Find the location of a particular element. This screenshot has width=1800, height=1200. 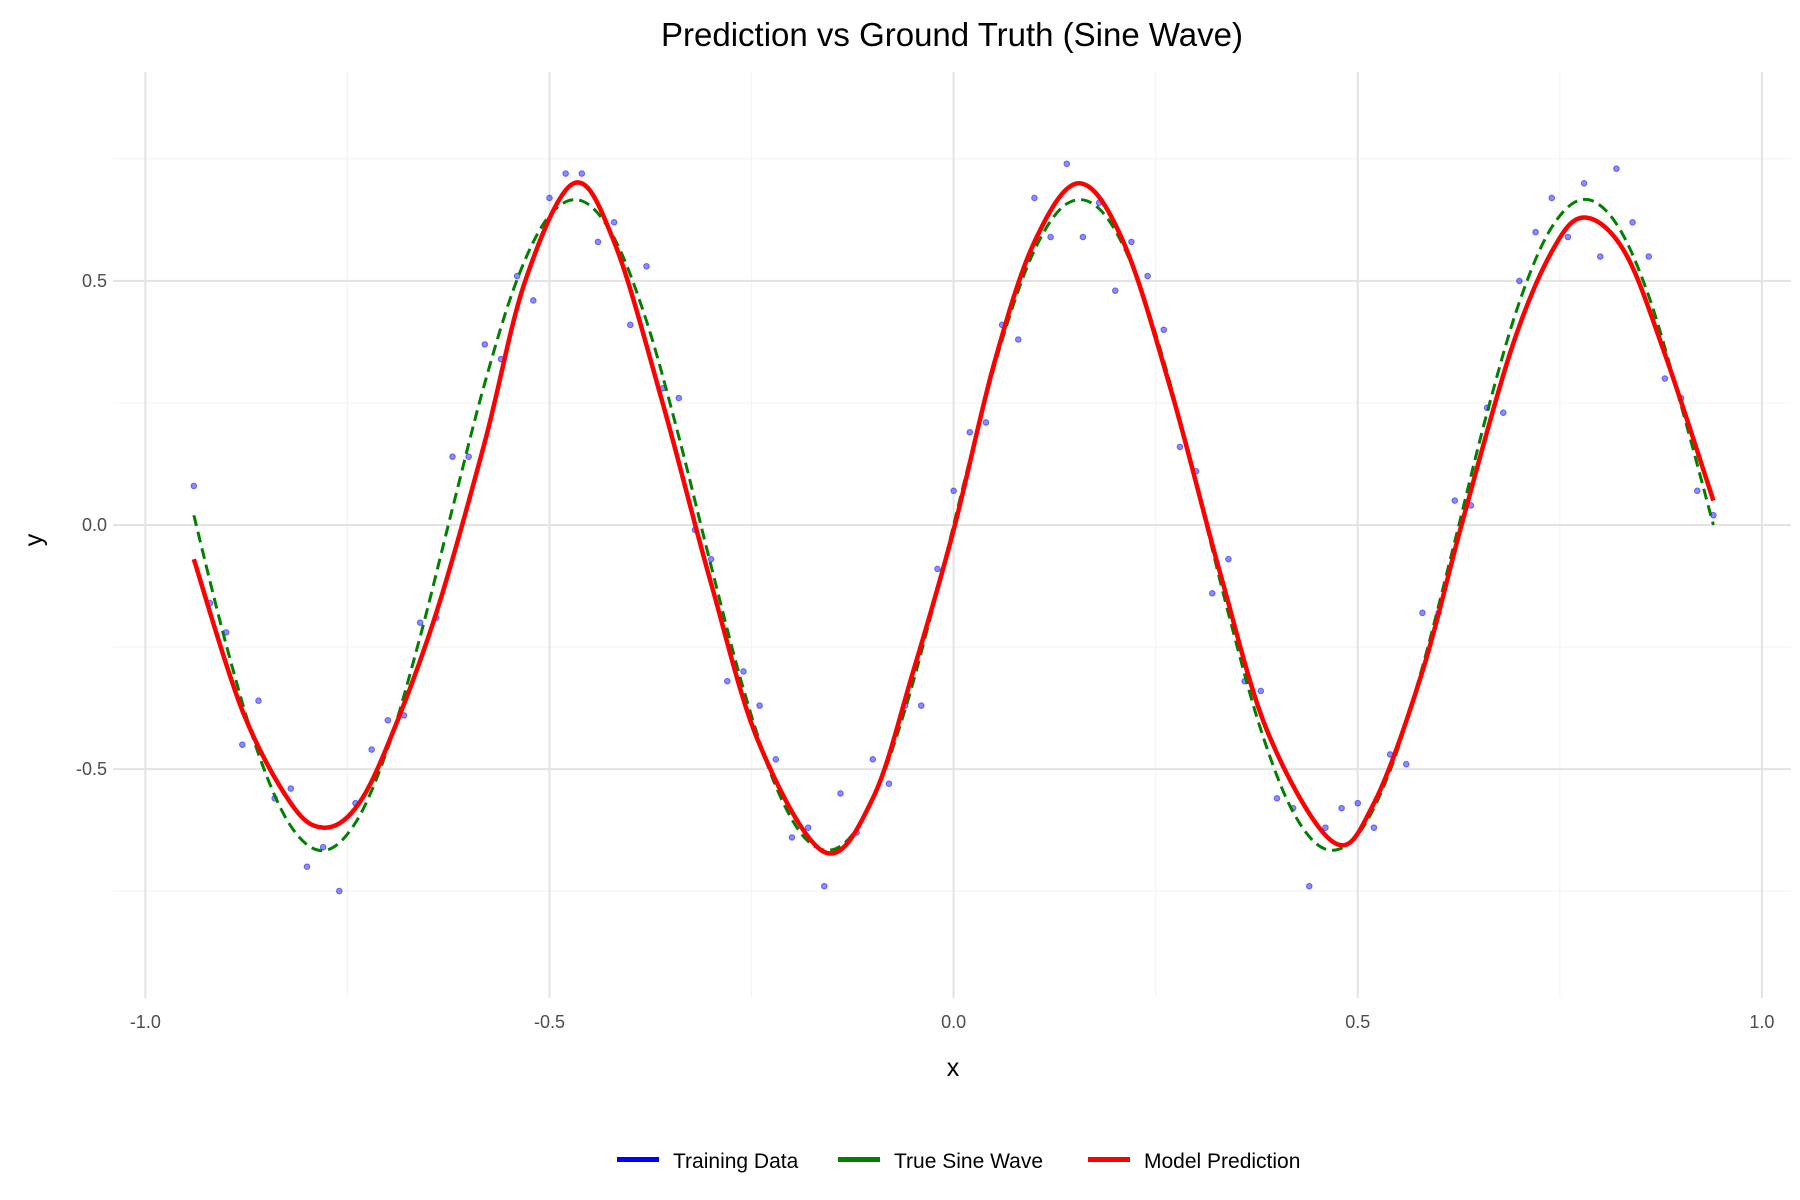

y-tick-label: 0.5 is located at coordinates (94, 281).